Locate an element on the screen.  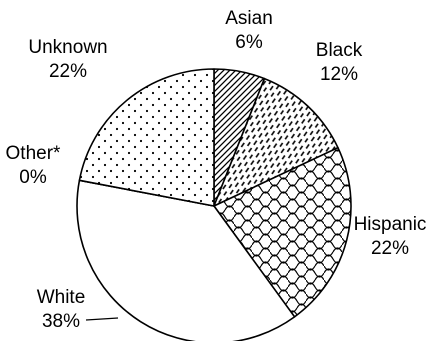
slice-value-unknown: 22% is located at coordinates (68, 71).